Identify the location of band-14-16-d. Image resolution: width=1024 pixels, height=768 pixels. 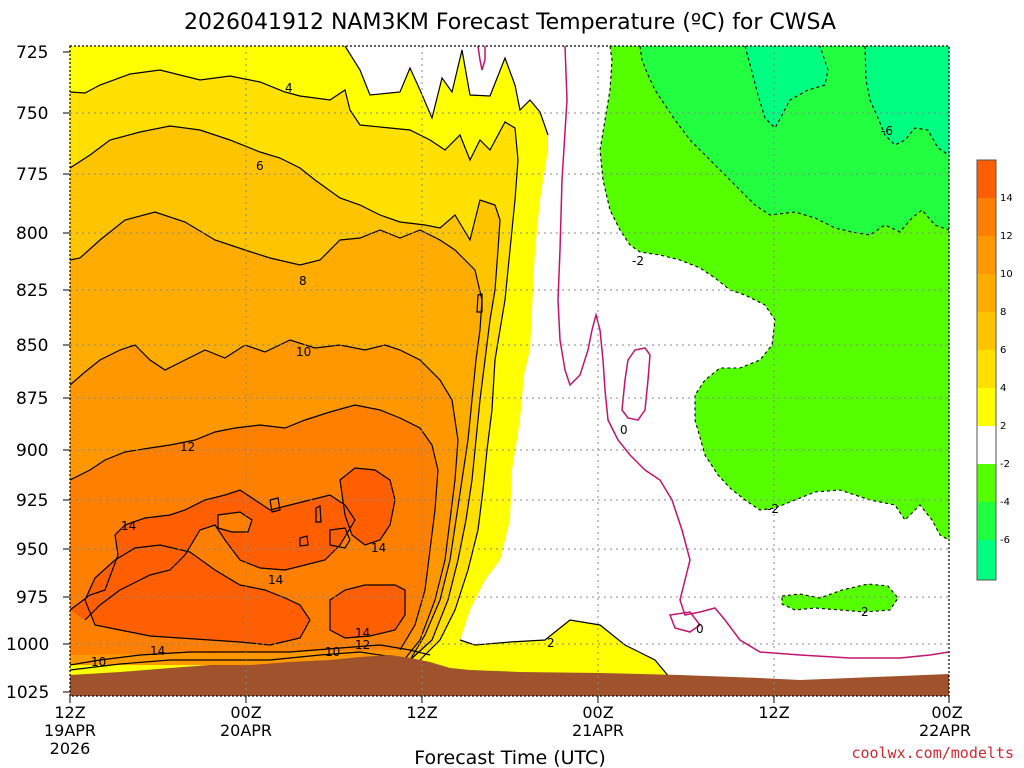
(367, 611).